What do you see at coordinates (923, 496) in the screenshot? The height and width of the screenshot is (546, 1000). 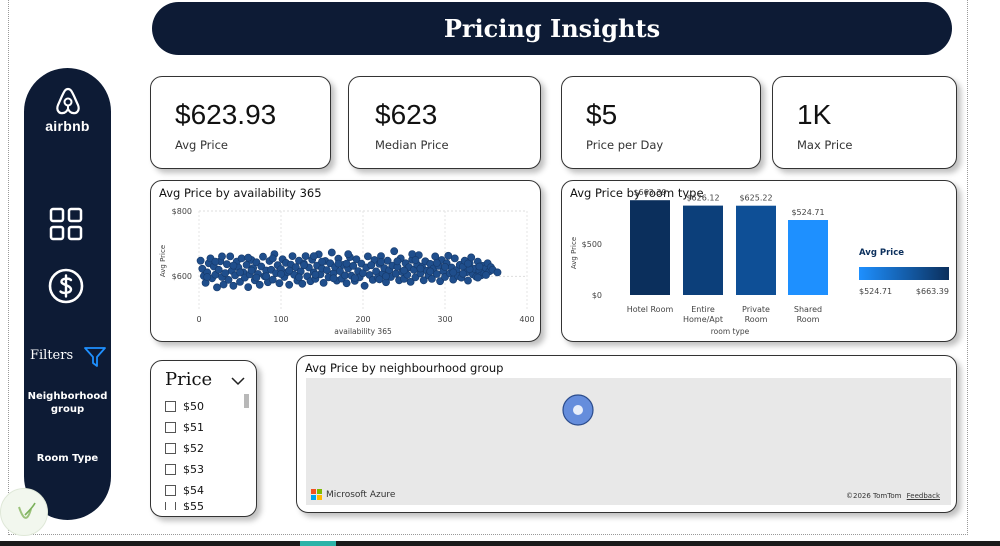 I see `map-feedback-link: Feedback` at bounding box center [923, 496].